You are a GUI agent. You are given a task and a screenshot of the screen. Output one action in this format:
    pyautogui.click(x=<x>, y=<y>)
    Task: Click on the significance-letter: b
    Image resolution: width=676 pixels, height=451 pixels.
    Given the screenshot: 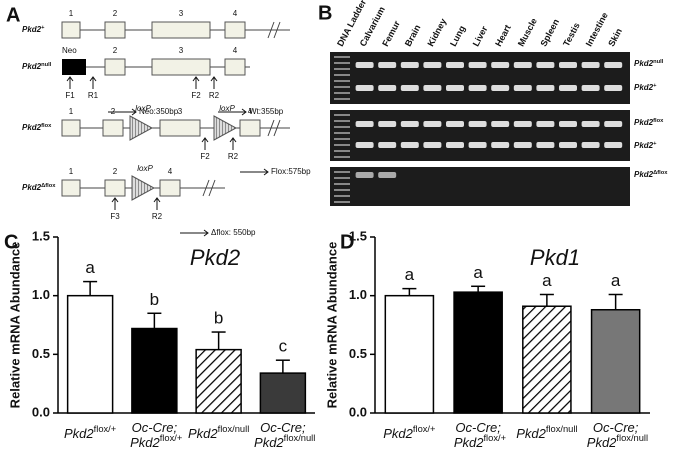 What is the action you would take?
    pyautogui.click(x=154, y=299)
    